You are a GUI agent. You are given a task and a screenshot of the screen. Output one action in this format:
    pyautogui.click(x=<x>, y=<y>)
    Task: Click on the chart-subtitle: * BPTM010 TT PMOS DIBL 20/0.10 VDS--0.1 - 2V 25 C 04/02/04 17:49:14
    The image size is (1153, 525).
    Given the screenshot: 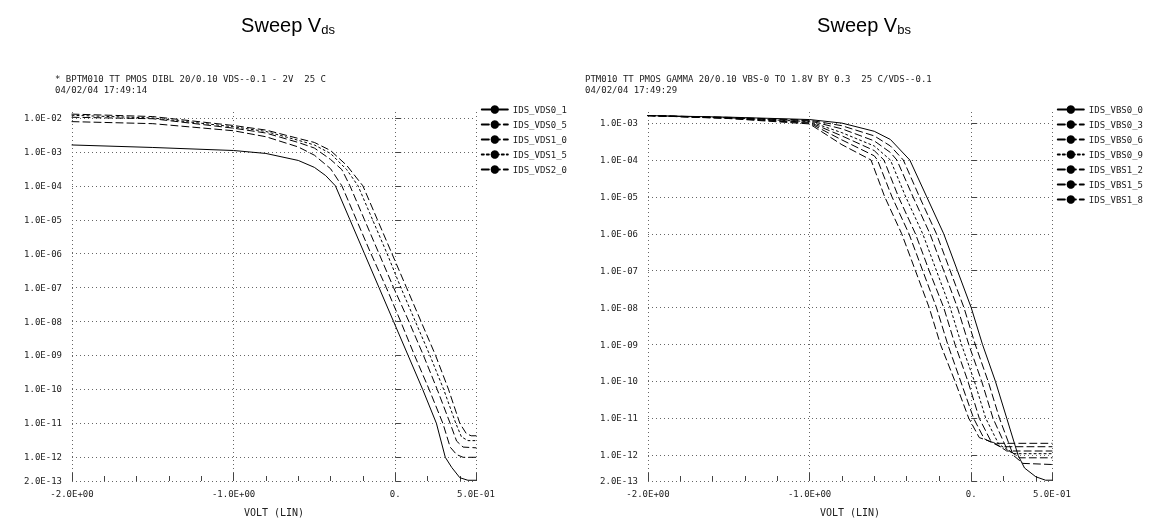 What is the action you would take?
    pyautogui.click(x=190, y=84)
    